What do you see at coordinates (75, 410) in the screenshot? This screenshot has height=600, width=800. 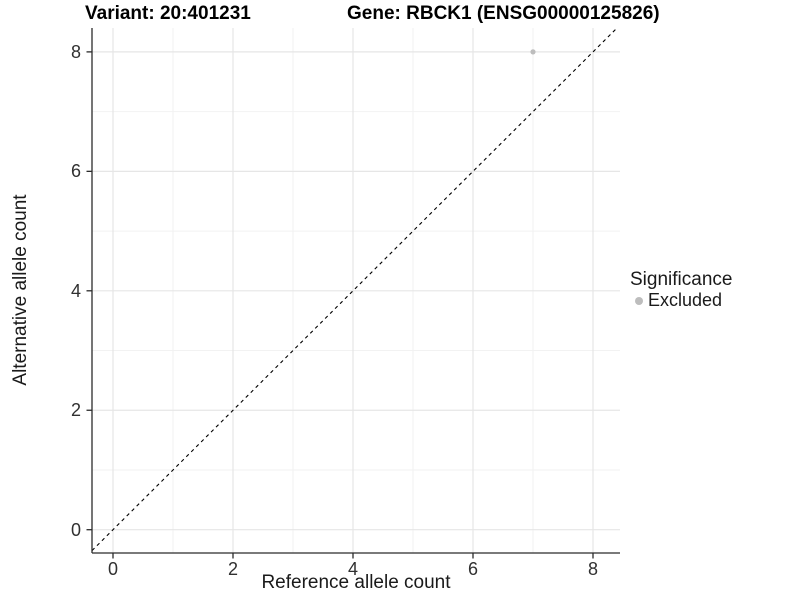 I see `y-tick-label: 2` at bounding box center [75, 410].